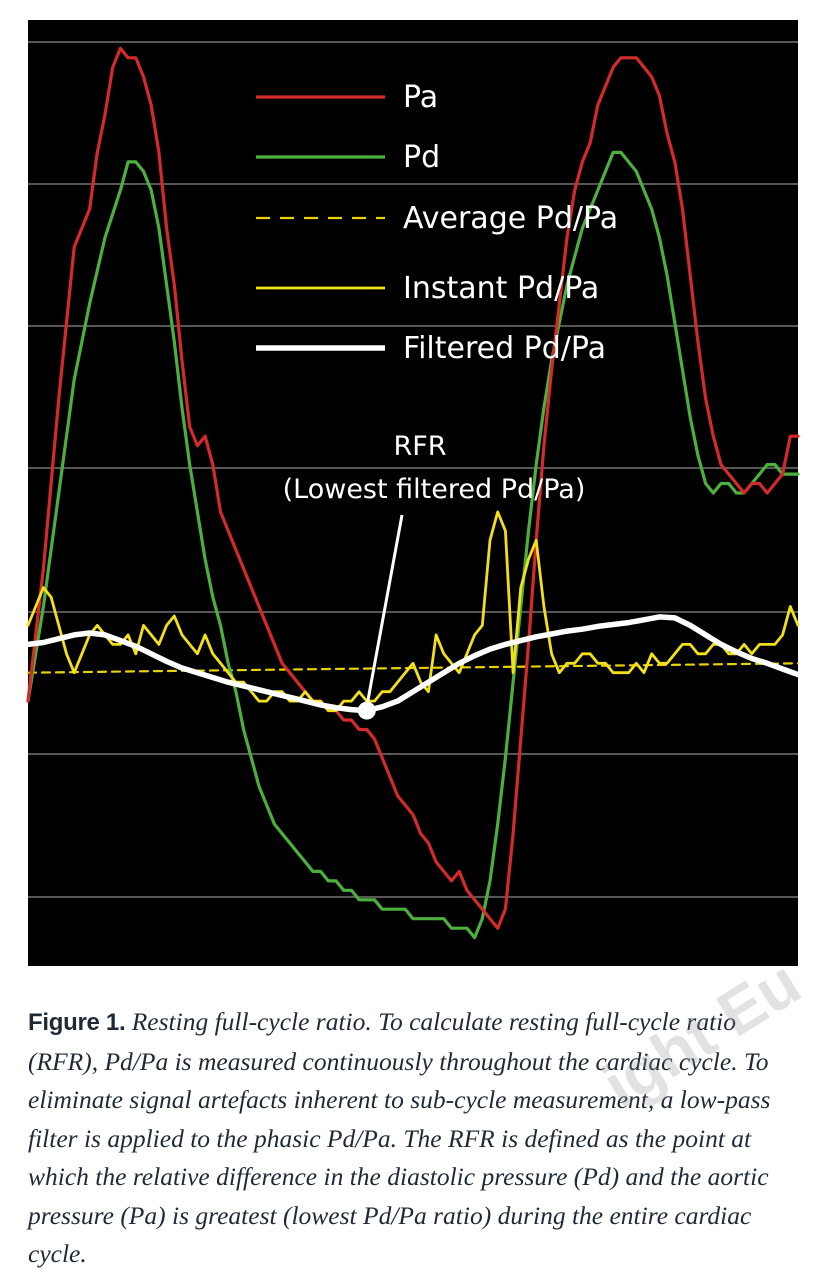 The width and height of the screenshot is (820, 1284). I want to click on figure-label: Figure 1., so click(77, 1022).